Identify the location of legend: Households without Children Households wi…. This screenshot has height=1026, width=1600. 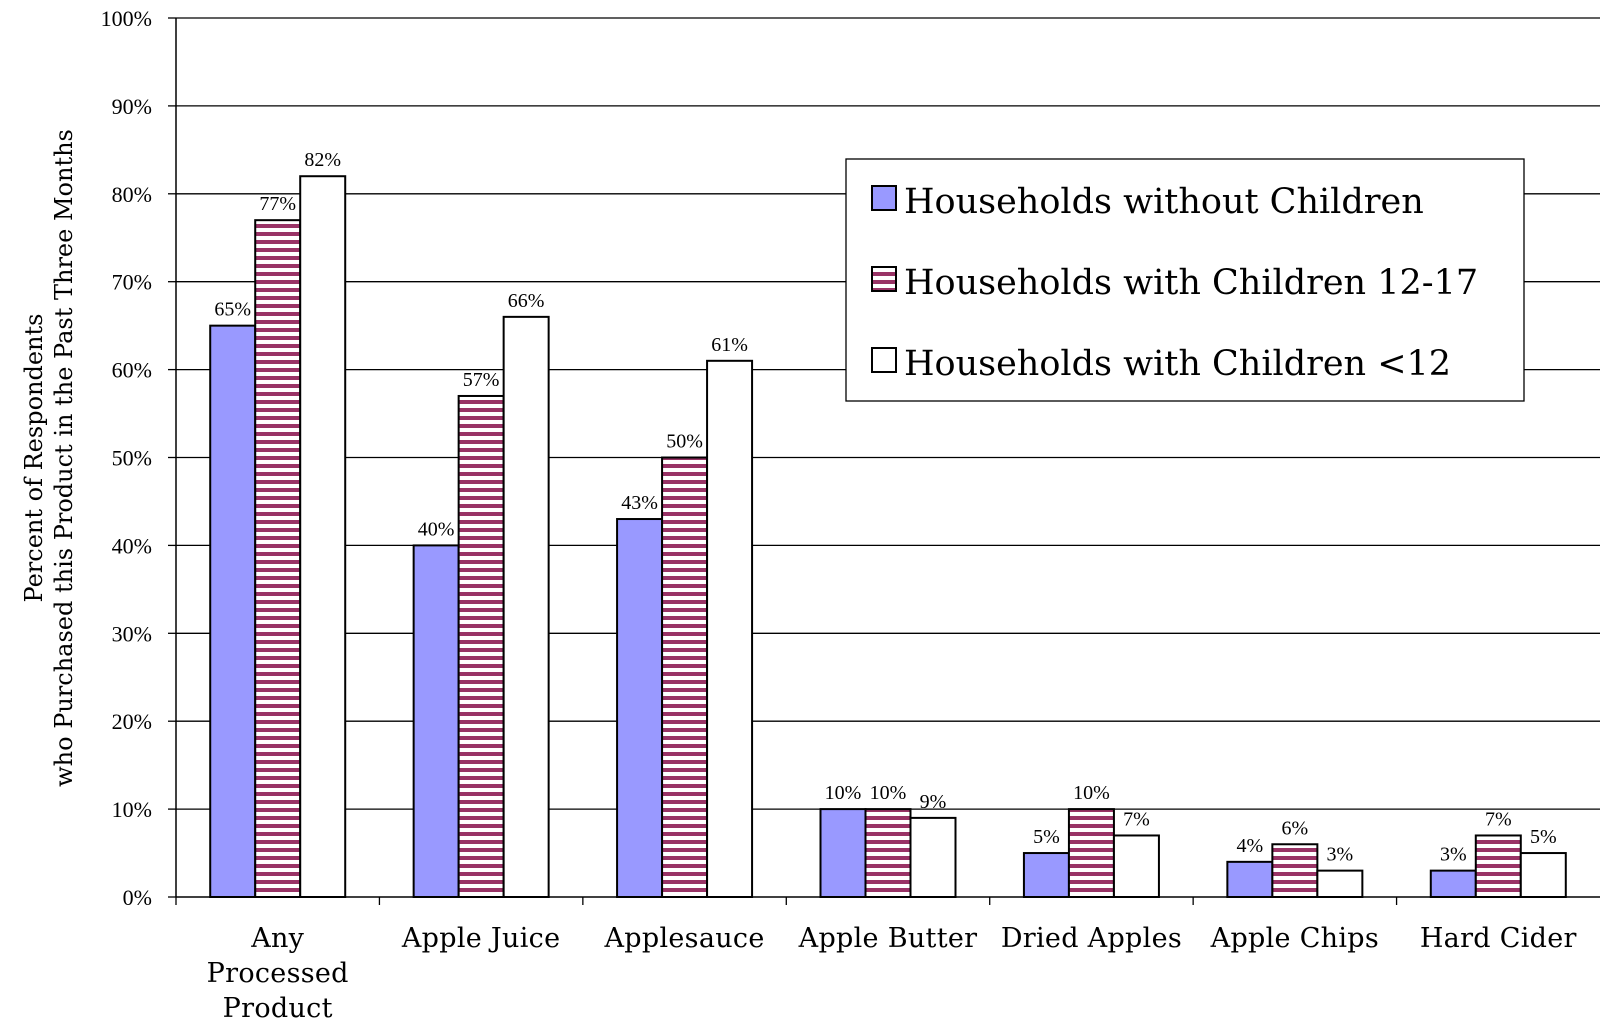
(1185, 280).